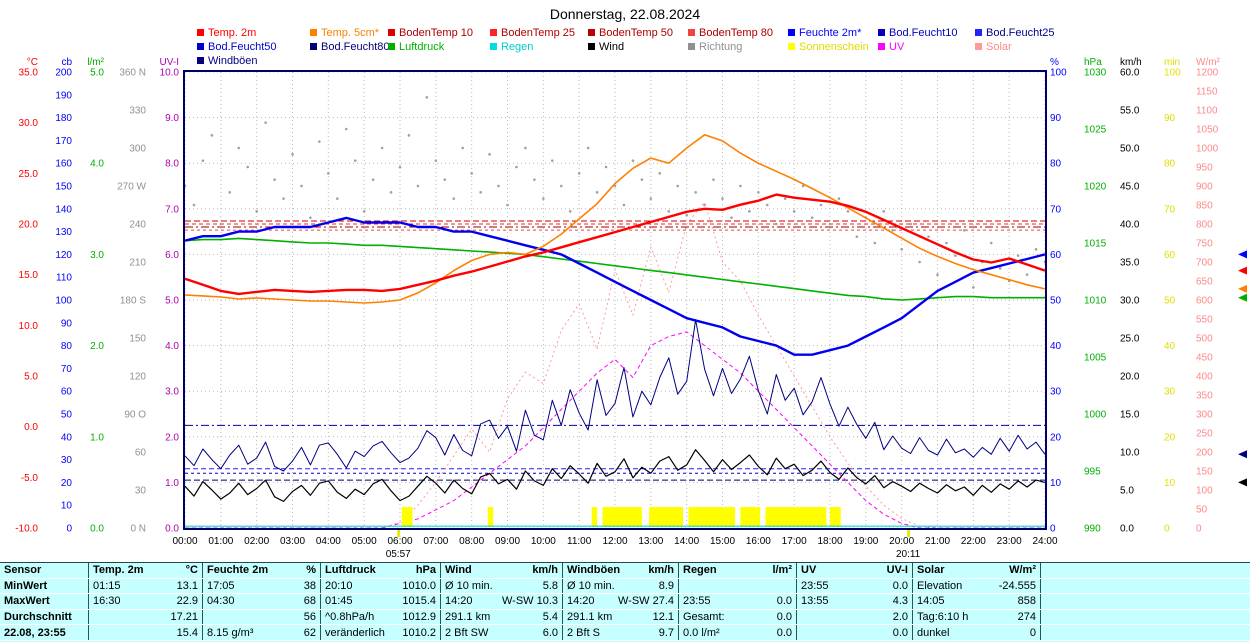 The height and width of the screenshot is (642, 1250). I want to click on legend-item-bod-feucht25: Bod.Feucht25, so click(1015, 33).